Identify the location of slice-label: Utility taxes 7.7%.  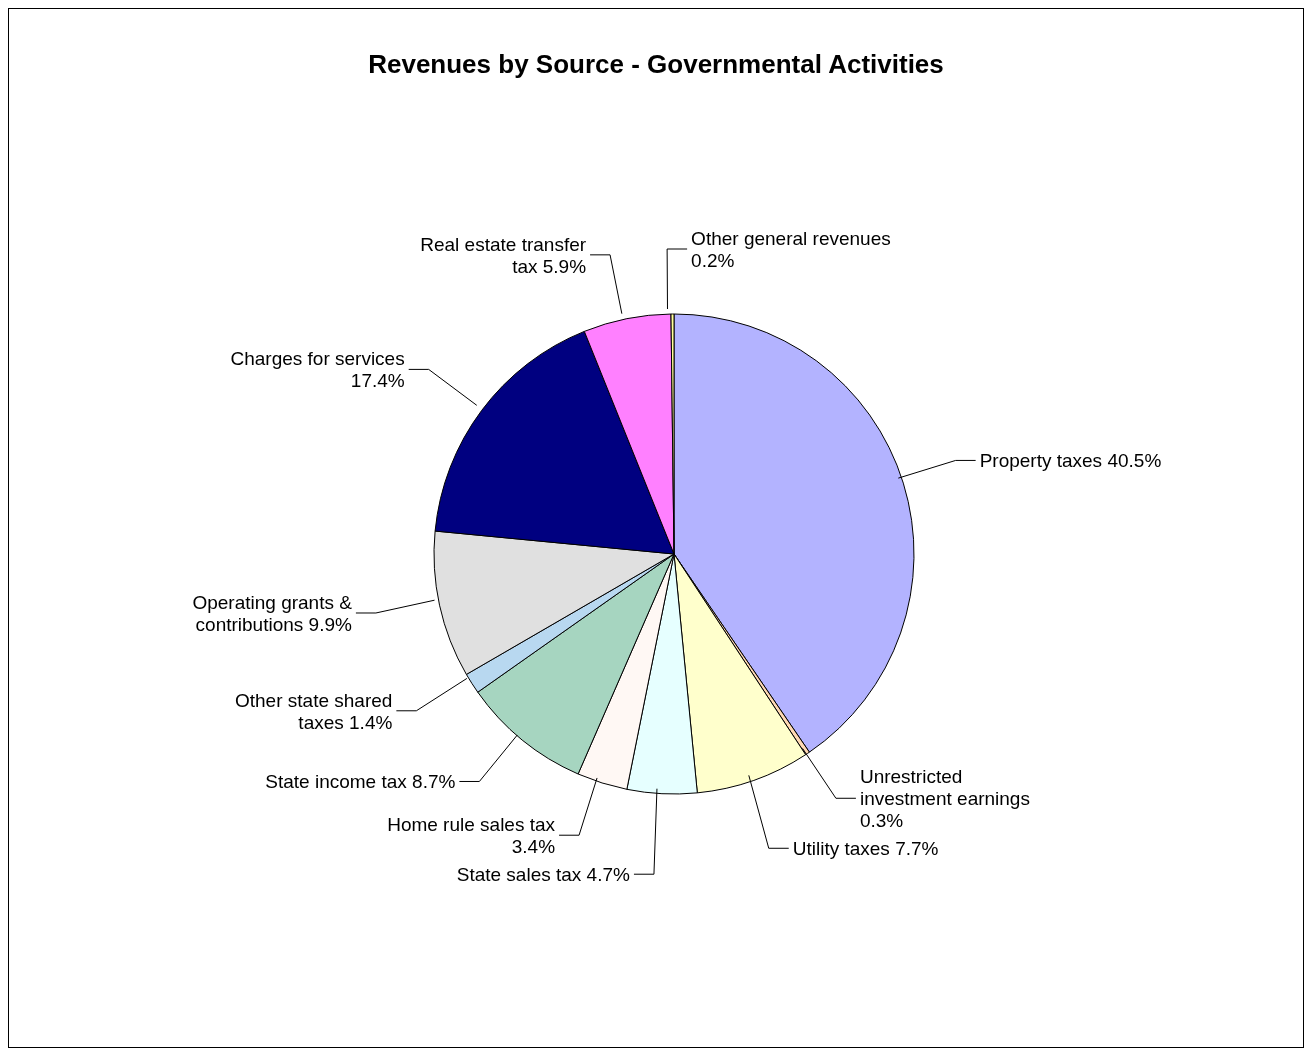
(865, 848).